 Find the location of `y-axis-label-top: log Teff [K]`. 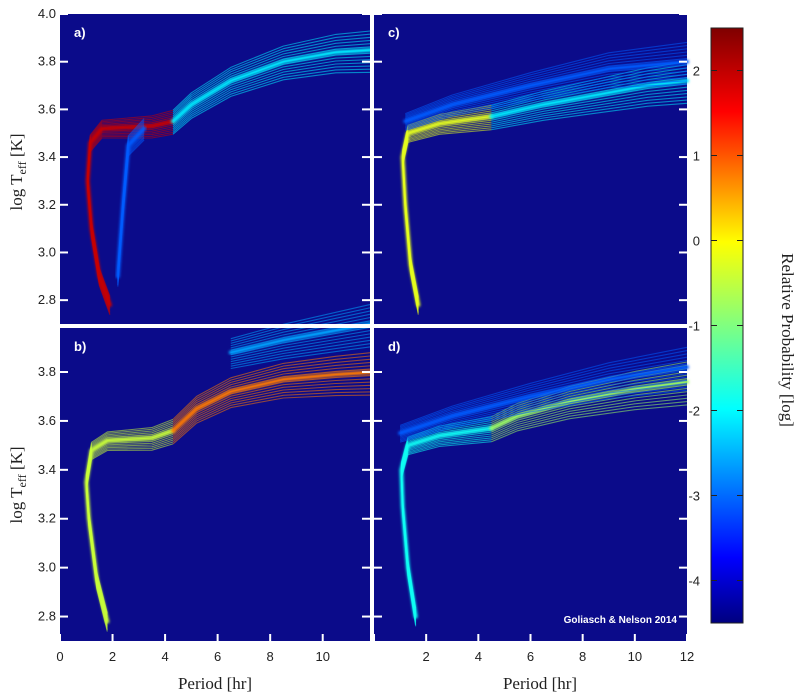

y-axis-label-top: log Teff [K] is located at coordinates (18, 171).